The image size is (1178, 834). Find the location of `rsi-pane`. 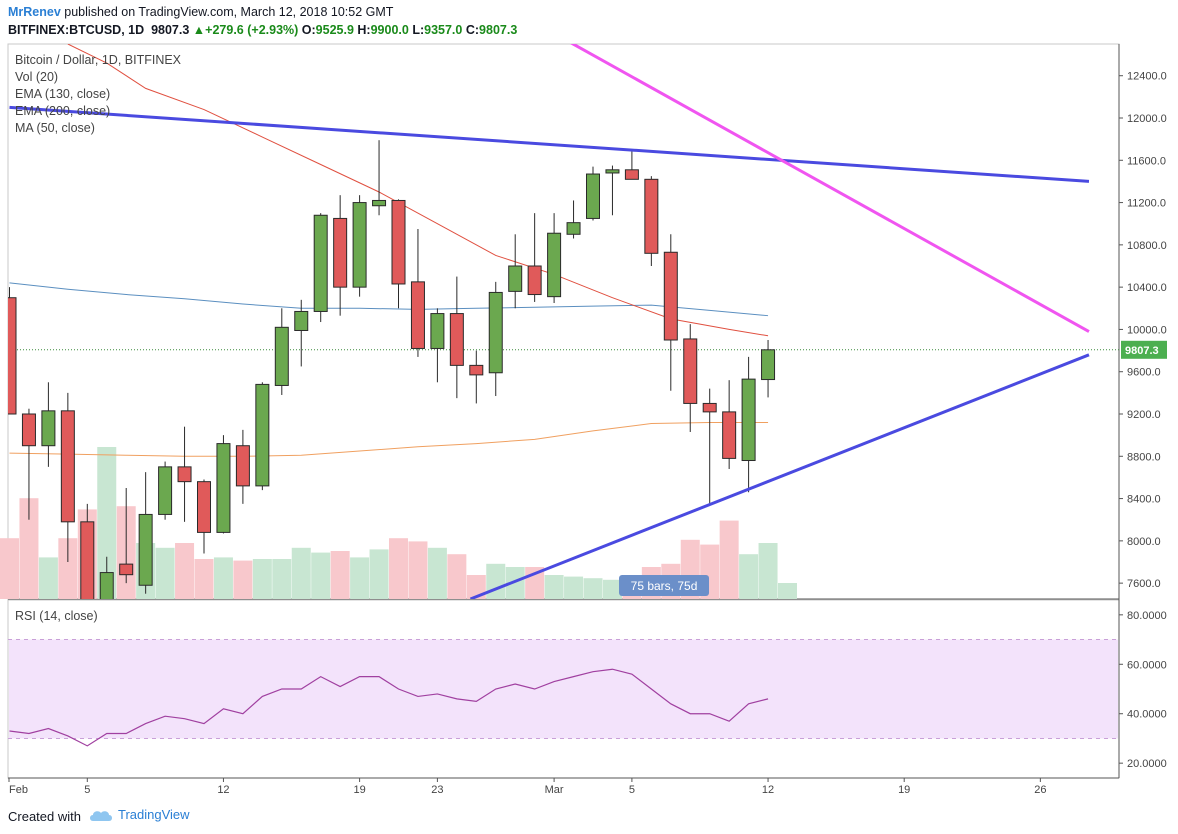

rsi-pane is located at coordinates (563, 693).